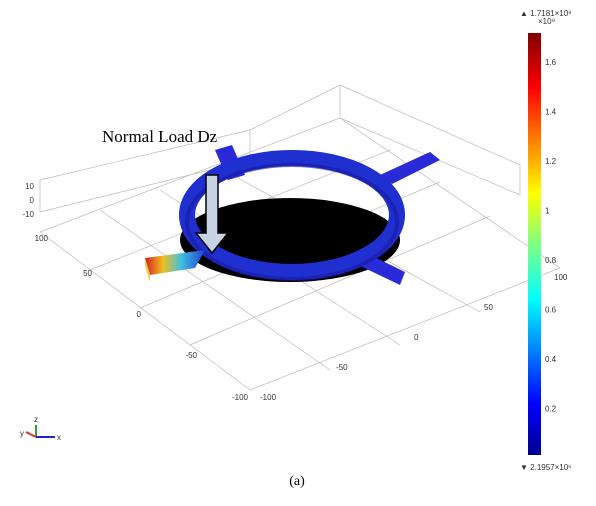 The width and height of the screenshot is (596, 506). Describe the element at coordinates (551, 310) in the screenshot. I see `colorbar-tick-label: 0.6` at that location.